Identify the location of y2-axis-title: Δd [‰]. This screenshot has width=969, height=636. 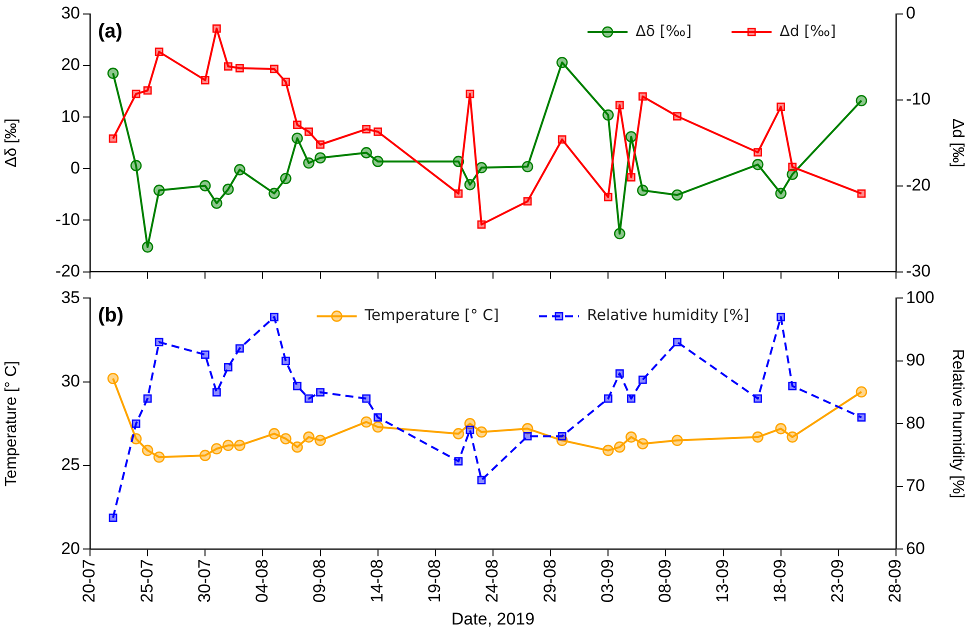
(957, 143).